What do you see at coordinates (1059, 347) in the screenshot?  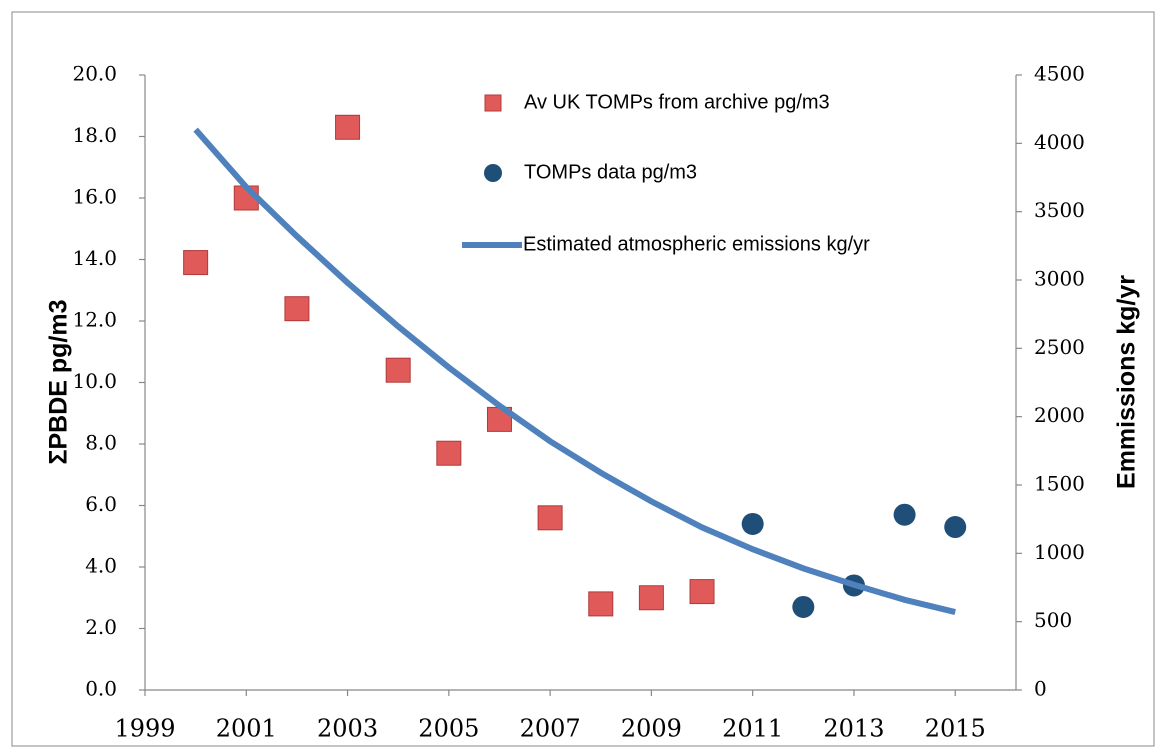 I see `y2-tick-label: 2500` at bounding box center [1059, 347].